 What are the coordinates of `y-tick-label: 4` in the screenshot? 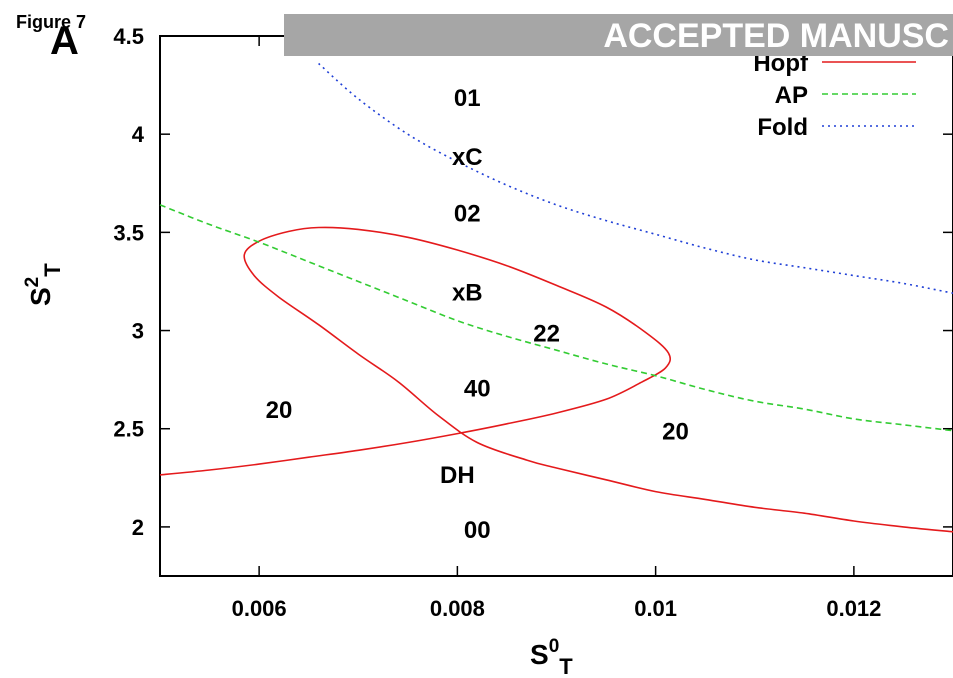 It's located at (138, 134).